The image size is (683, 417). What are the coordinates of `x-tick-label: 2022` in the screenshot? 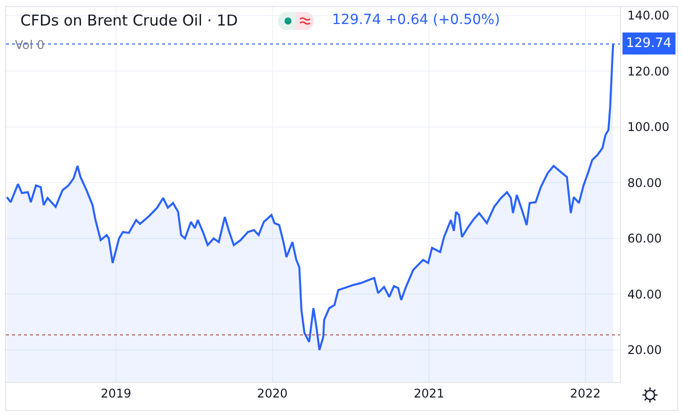 It's located at (585, 393).